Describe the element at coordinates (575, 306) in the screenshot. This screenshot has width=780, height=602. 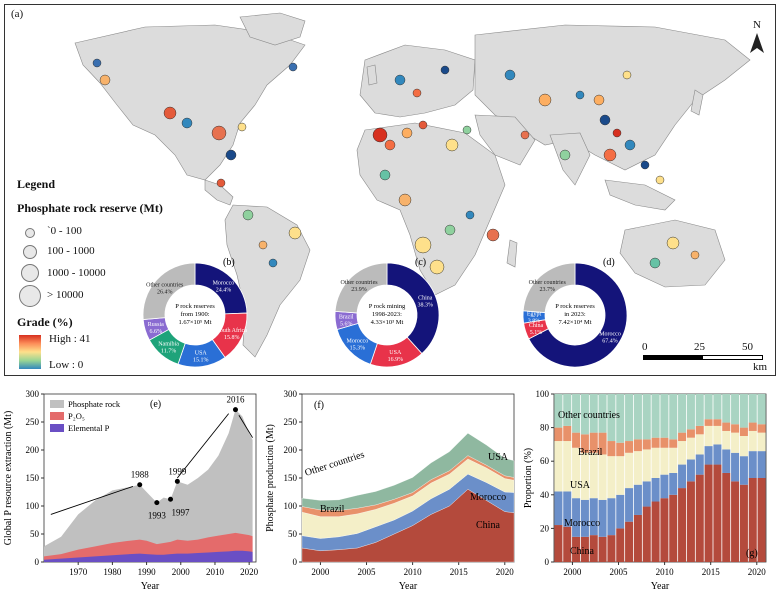
I see `donut-center-text: P rock reserves` at that location.